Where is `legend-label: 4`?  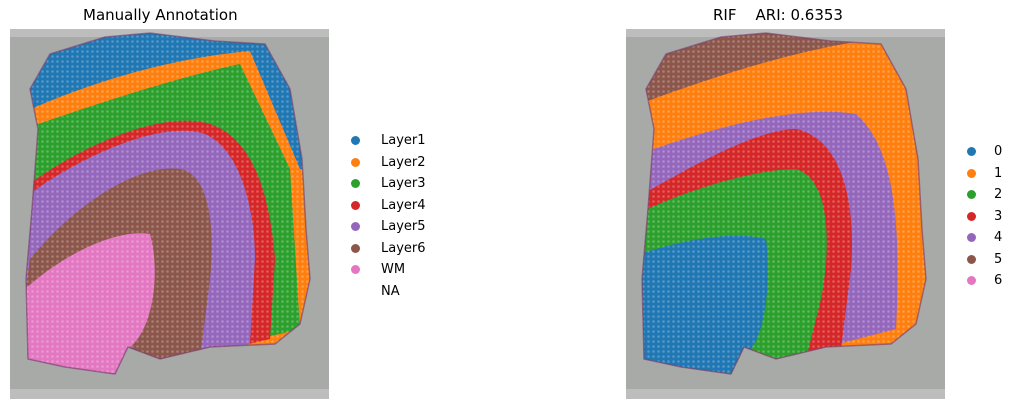
legend-label: 4 is located at coordinates (998, 237).